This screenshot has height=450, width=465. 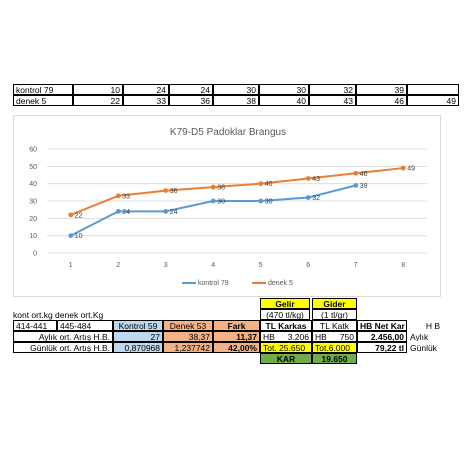 What do you see at coordinates (138, 347) in the screenshot?
I see `gunluk-kontrol: 0,870968` at bounding box center [138, 347].